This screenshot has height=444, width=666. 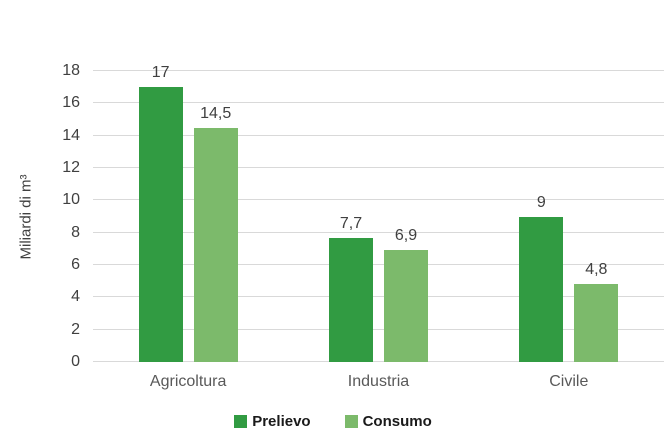 What do you see at coordinates (351, 223) in the screenshot?
I see `bar-value-label: 7,7` at bounding box center [351, 223].